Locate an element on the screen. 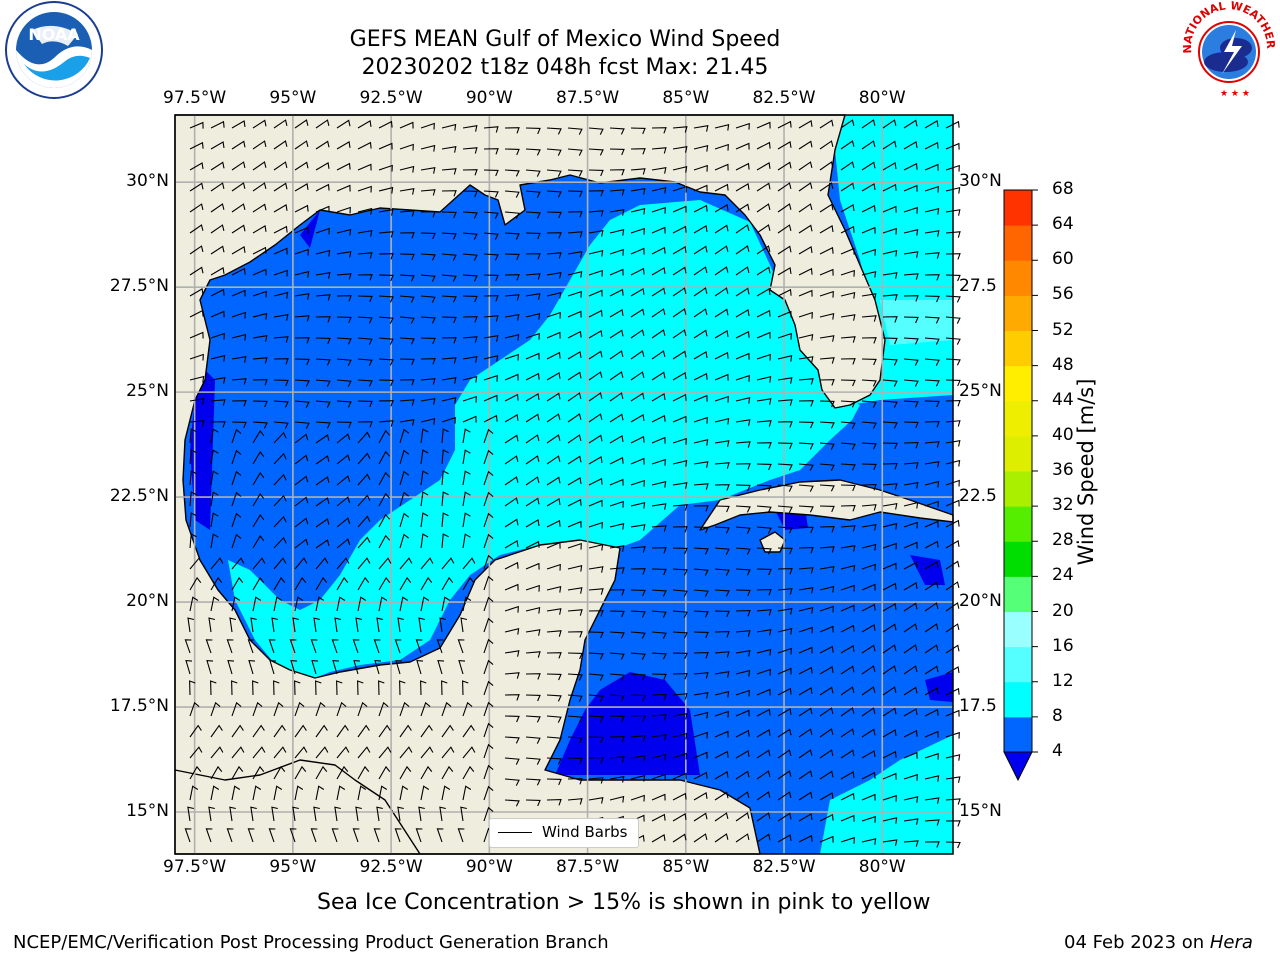 This screenshot has width=1280, height=960. lat-label-left-3: 22.5°N is located at coordinates (139, 496).